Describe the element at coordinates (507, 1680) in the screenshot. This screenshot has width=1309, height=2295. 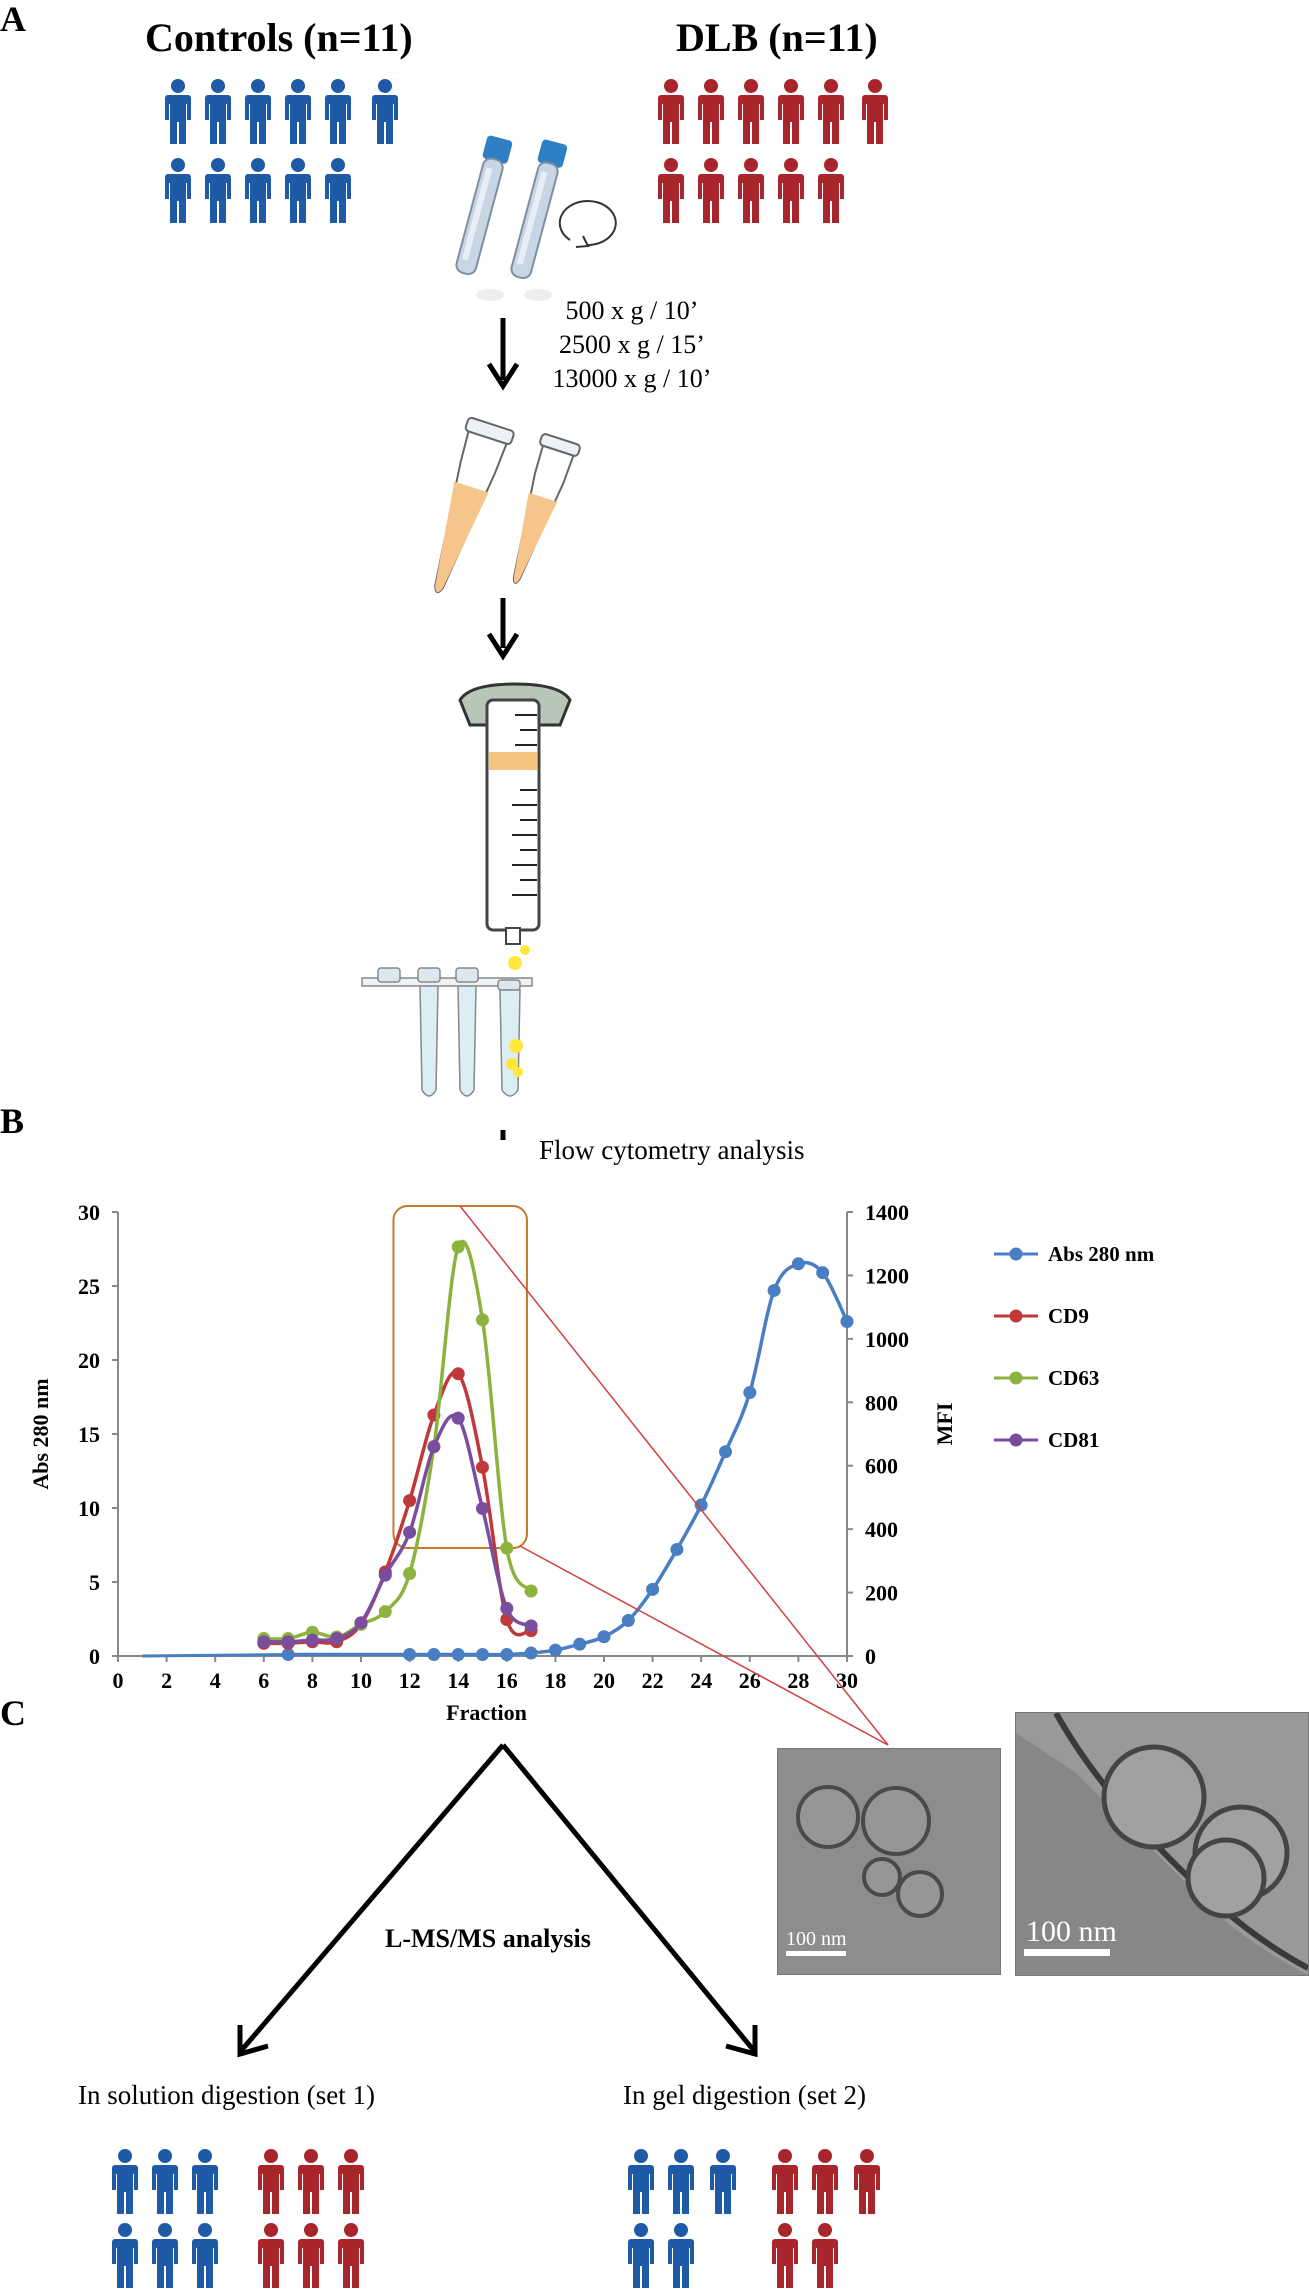
I see `x-tick-label: 16` at that location.